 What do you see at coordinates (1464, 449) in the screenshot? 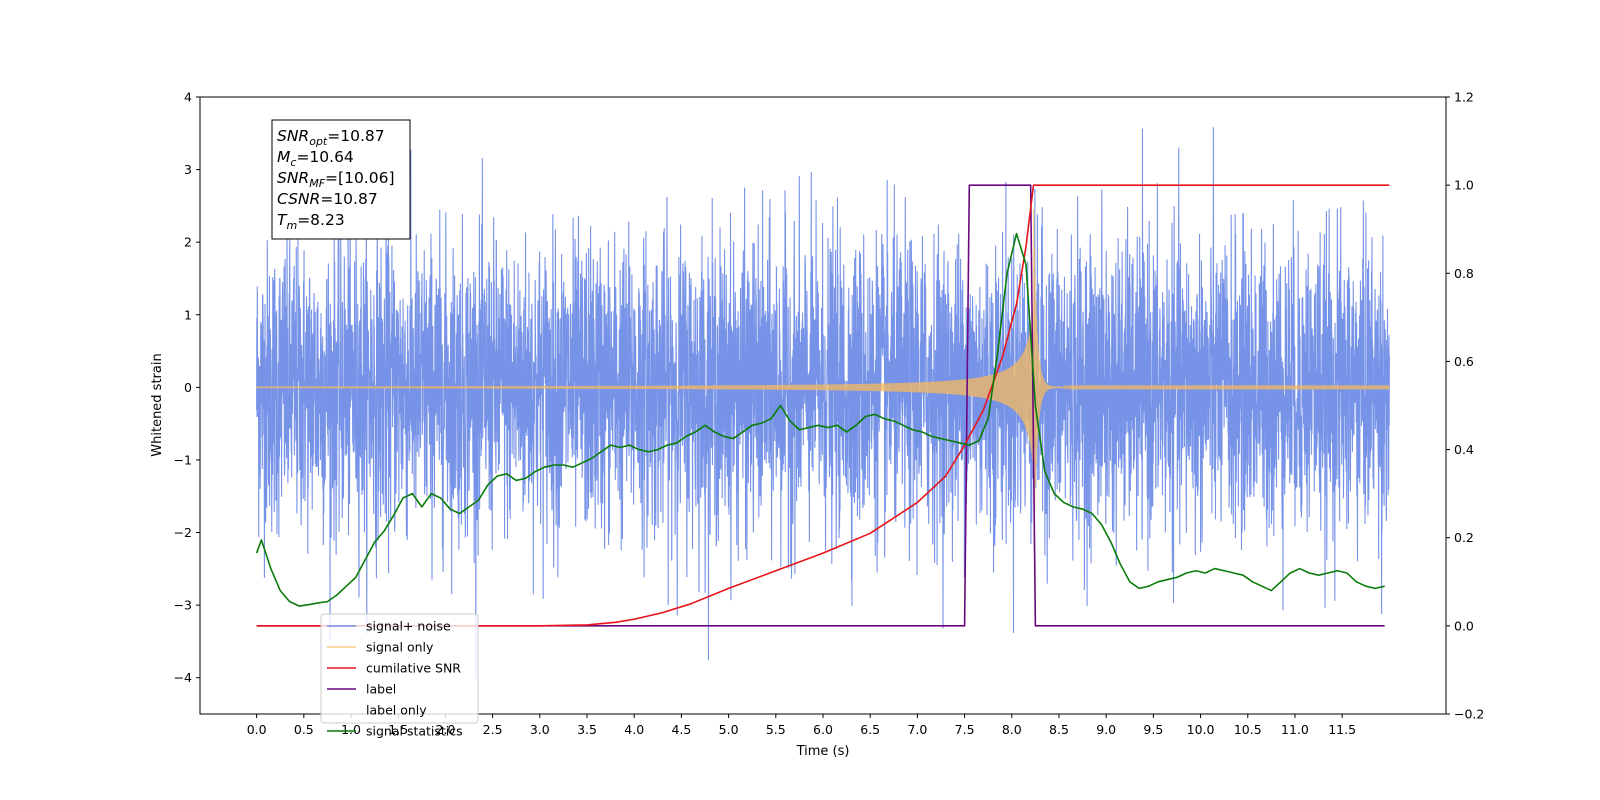
I see `y2-tick-label: 0.4` at bounding box center [1464, 449].